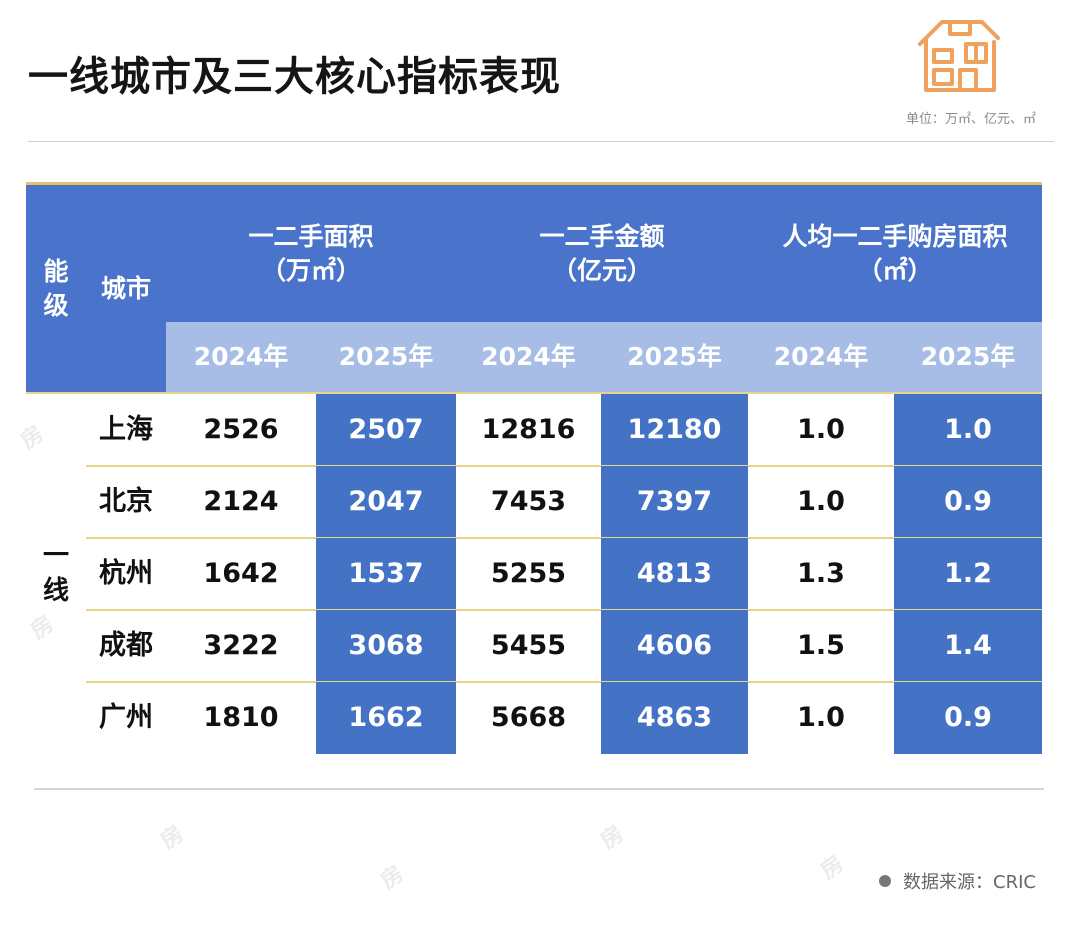 The width and height of the screenshot is (1080, 928). Describe the element at coordinates (241, 573) in the screenshot. I see `table-cell-2024: 1642` at that location.